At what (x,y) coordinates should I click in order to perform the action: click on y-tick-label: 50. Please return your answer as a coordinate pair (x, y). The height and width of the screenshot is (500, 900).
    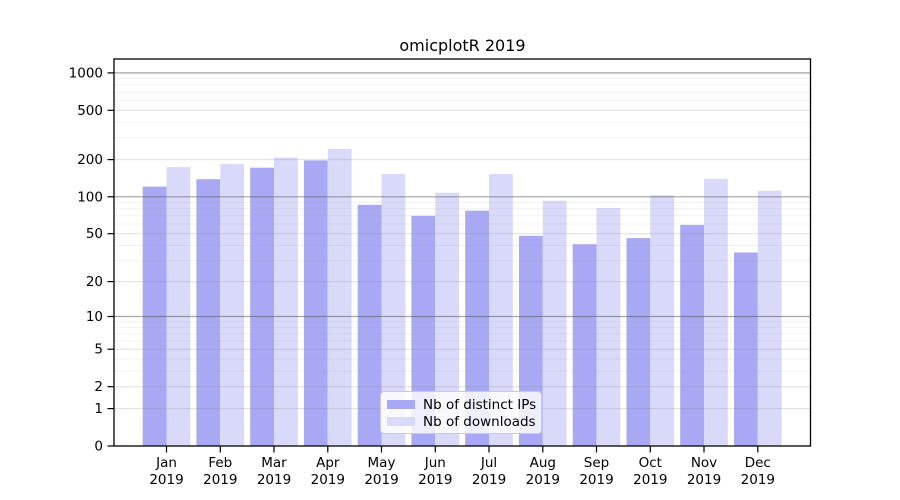
    Looking at the image, I should click on (94, 234).